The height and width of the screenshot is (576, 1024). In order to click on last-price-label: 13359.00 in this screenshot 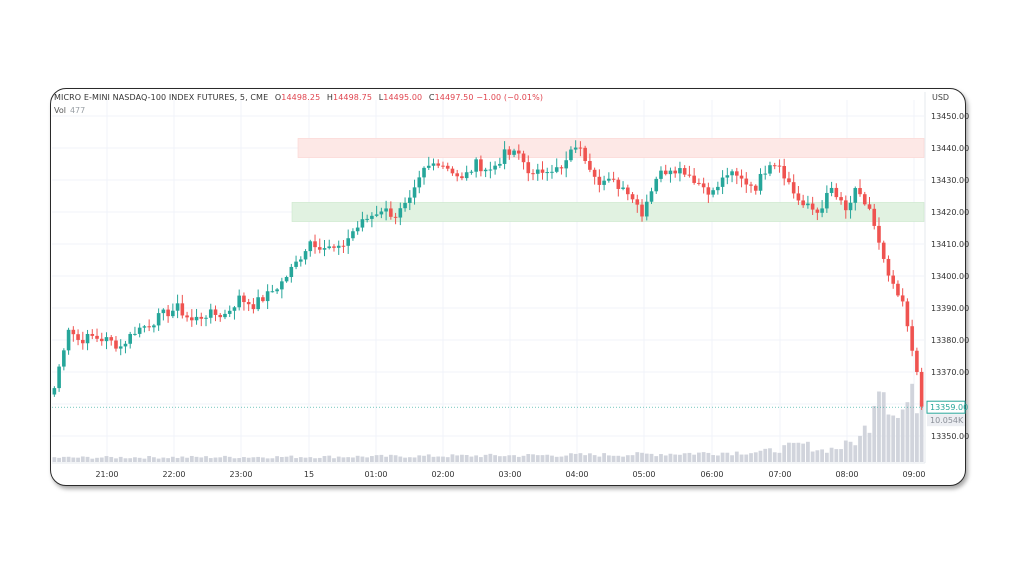, I will do `click(949, 407)`.